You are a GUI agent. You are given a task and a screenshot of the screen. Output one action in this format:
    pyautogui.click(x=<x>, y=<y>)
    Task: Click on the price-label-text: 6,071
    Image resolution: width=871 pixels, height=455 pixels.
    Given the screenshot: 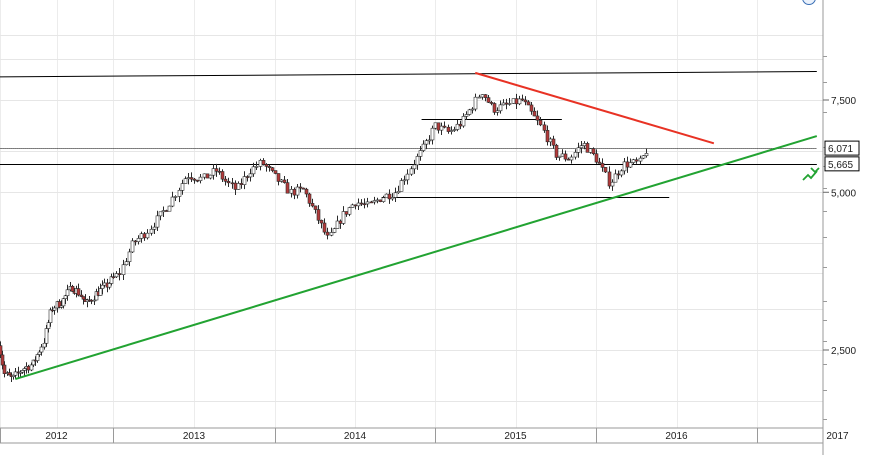 What is the action you would take?
    pyautogui.click(x=840, y=149)
    